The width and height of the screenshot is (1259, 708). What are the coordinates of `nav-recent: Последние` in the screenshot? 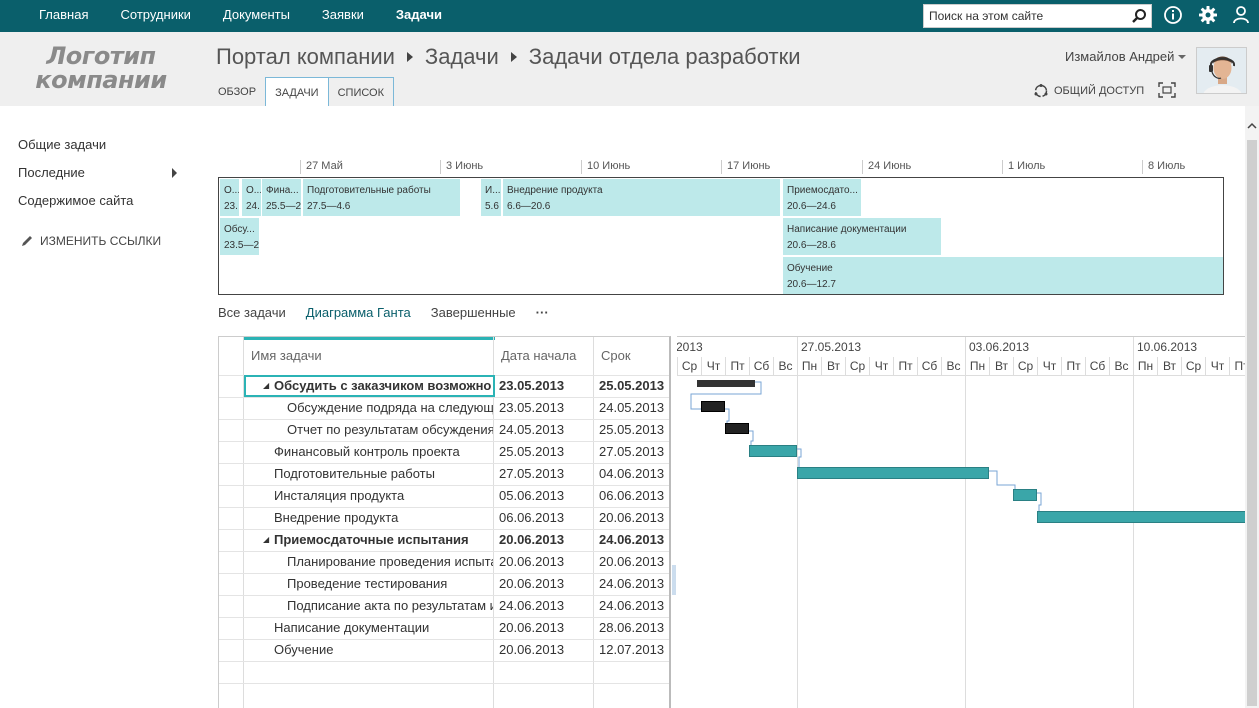 It's located at (97, 180).